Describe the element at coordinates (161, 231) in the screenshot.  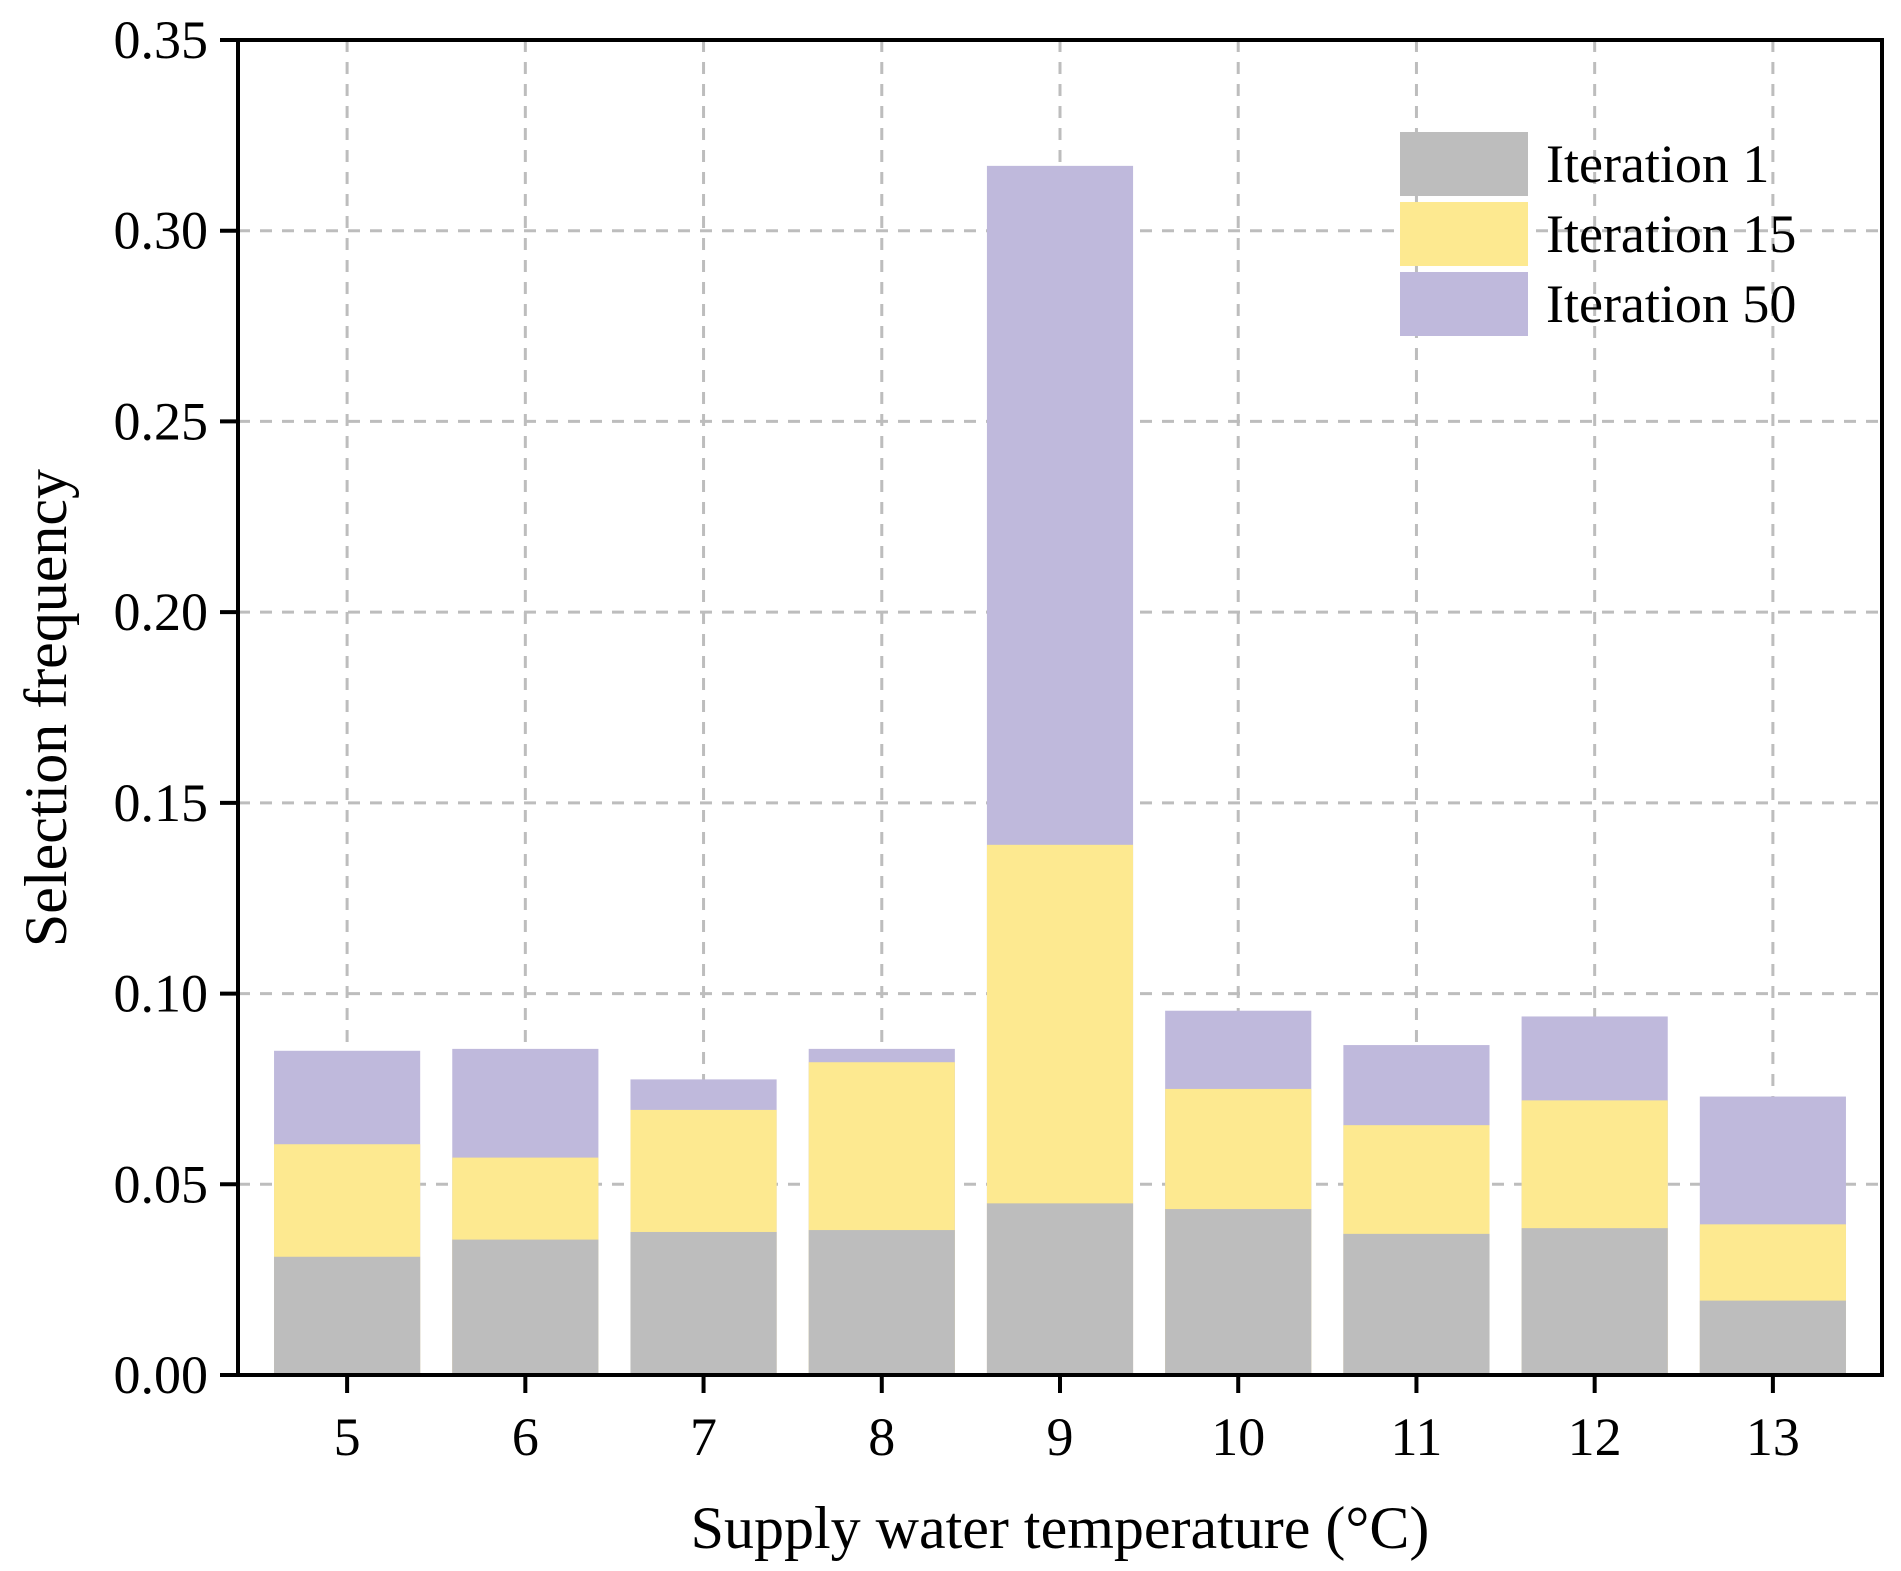
I see `y-tick-label: 0.30` at that location.